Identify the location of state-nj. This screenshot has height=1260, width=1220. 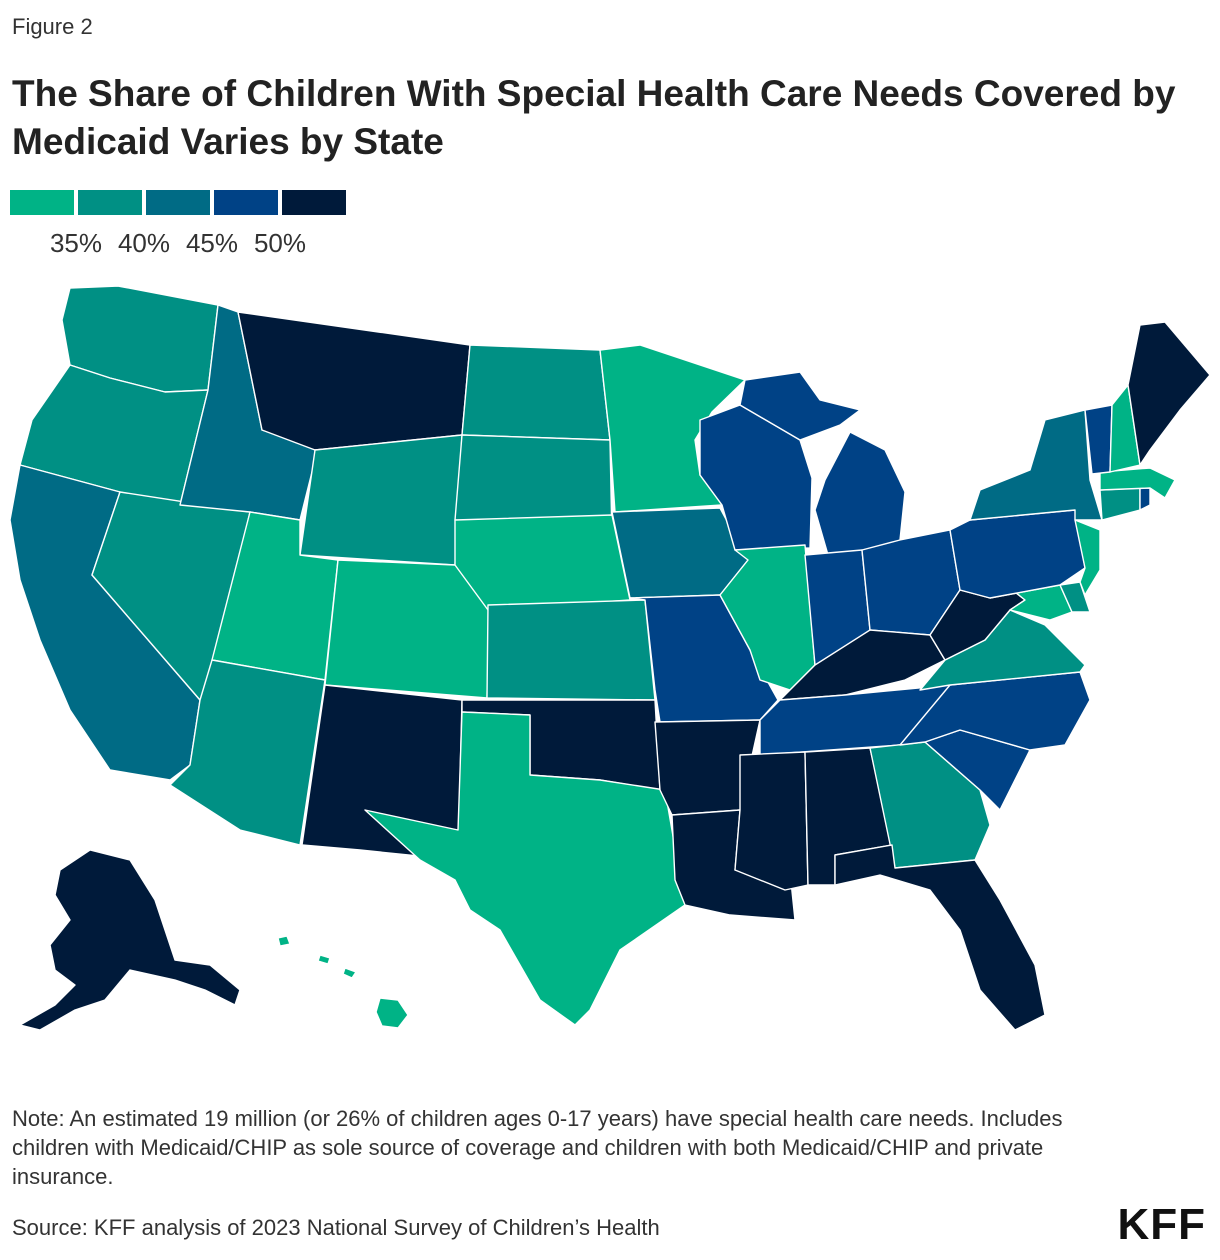
(1087, 557).